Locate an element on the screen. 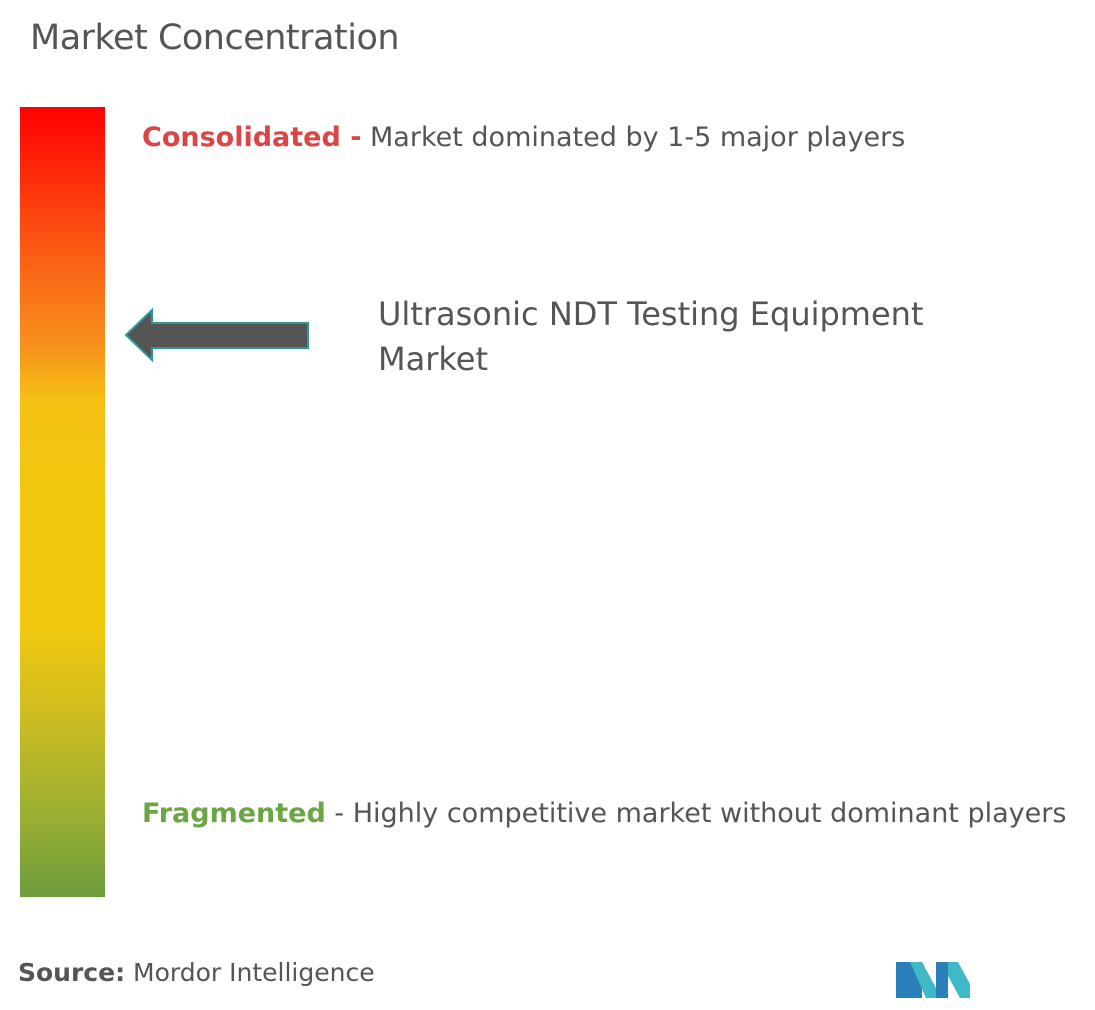  source: Source: Mordor Intelligence is located at coordinates (196, 972).